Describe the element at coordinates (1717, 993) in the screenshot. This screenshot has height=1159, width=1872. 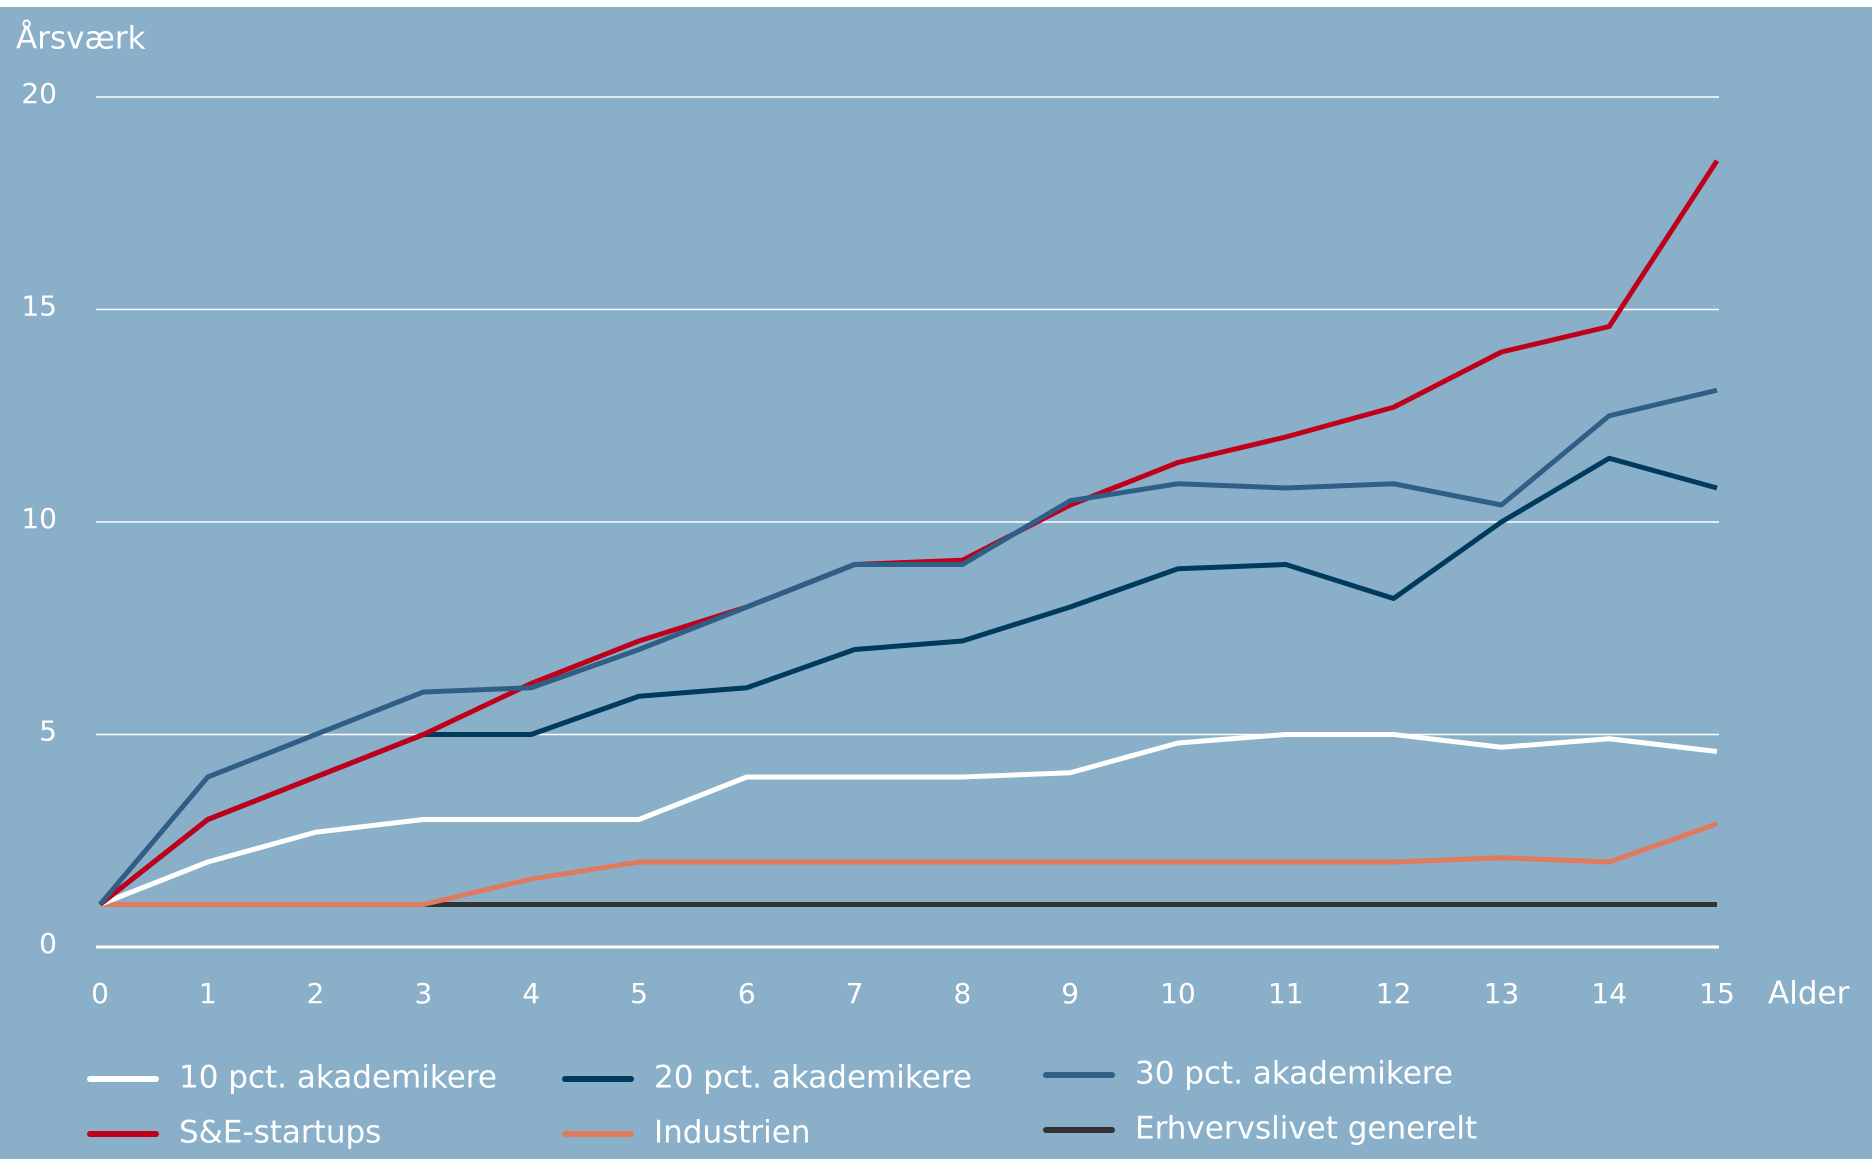
I see `x-tick-label: 15` at that location.